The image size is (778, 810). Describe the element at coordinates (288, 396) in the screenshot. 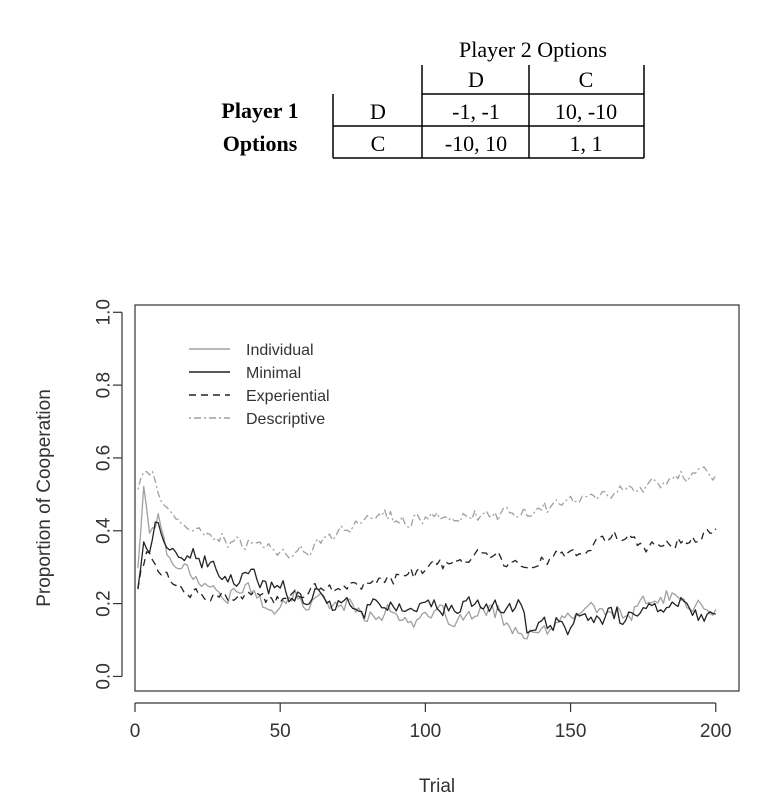

I see `legend-label-experiential: Experiential` at that location.